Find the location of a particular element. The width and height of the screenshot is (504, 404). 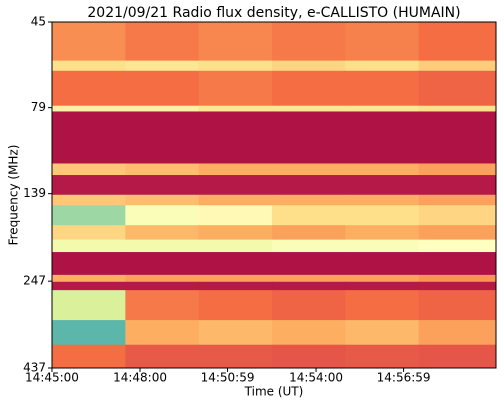

x-tick-label: 14:50:59 is located at coordinates (228, 378).